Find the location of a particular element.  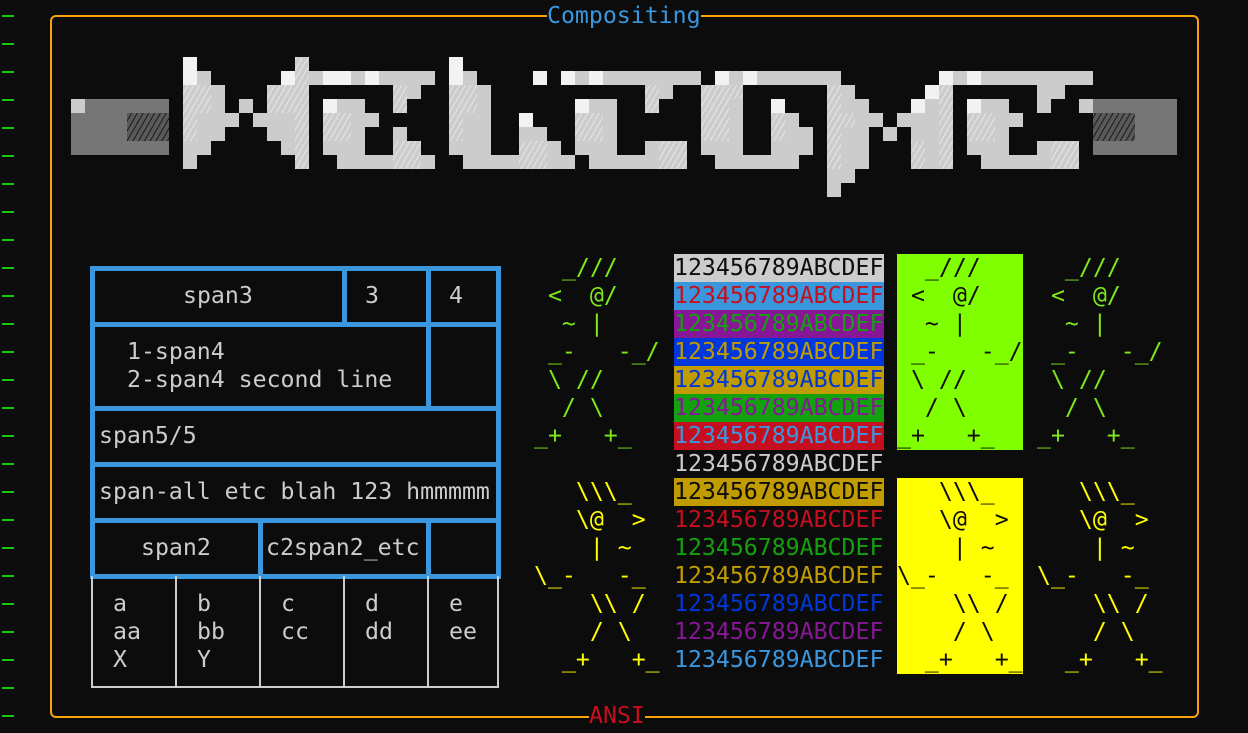

cell-c2span2: c2span2_etc is located at coordinates (343, 547).